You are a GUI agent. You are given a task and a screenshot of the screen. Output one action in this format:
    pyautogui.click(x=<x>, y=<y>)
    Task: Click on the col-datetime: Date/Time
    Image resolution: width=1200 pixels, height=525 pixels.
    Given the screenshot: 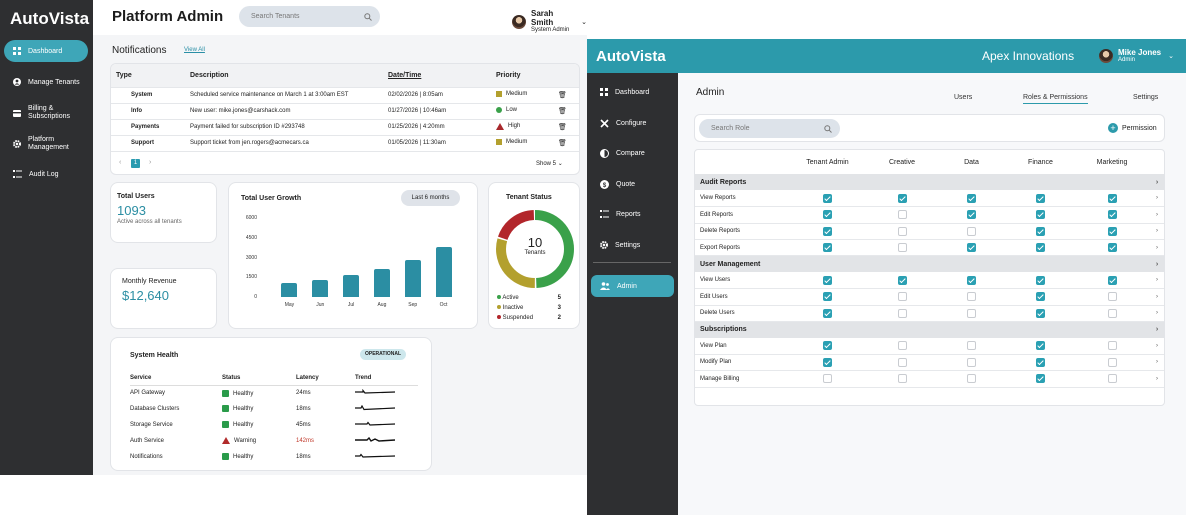 What is the action you would take?
    pyautogui.click(x=437, y=76)
    